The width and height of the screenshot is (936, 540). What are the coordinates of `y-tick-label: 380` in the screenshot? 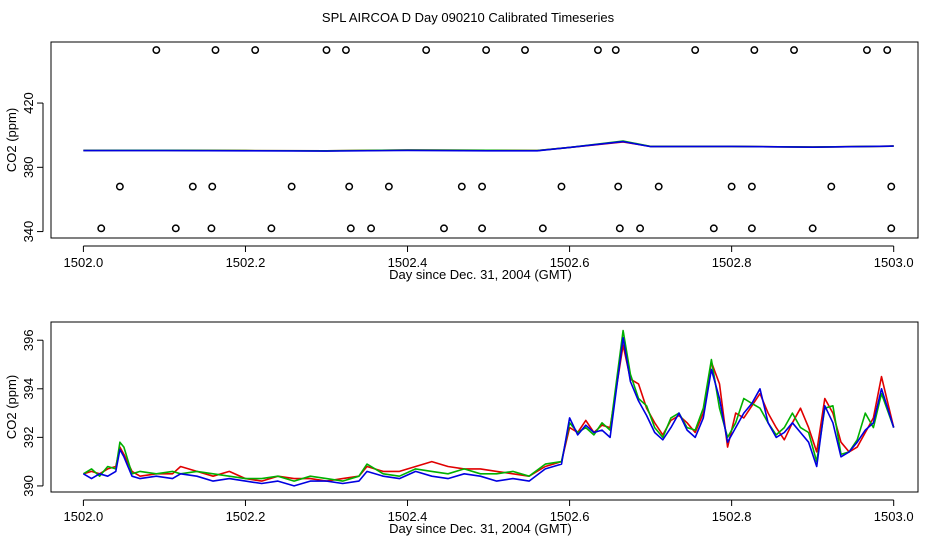 It's located at (28, 167).